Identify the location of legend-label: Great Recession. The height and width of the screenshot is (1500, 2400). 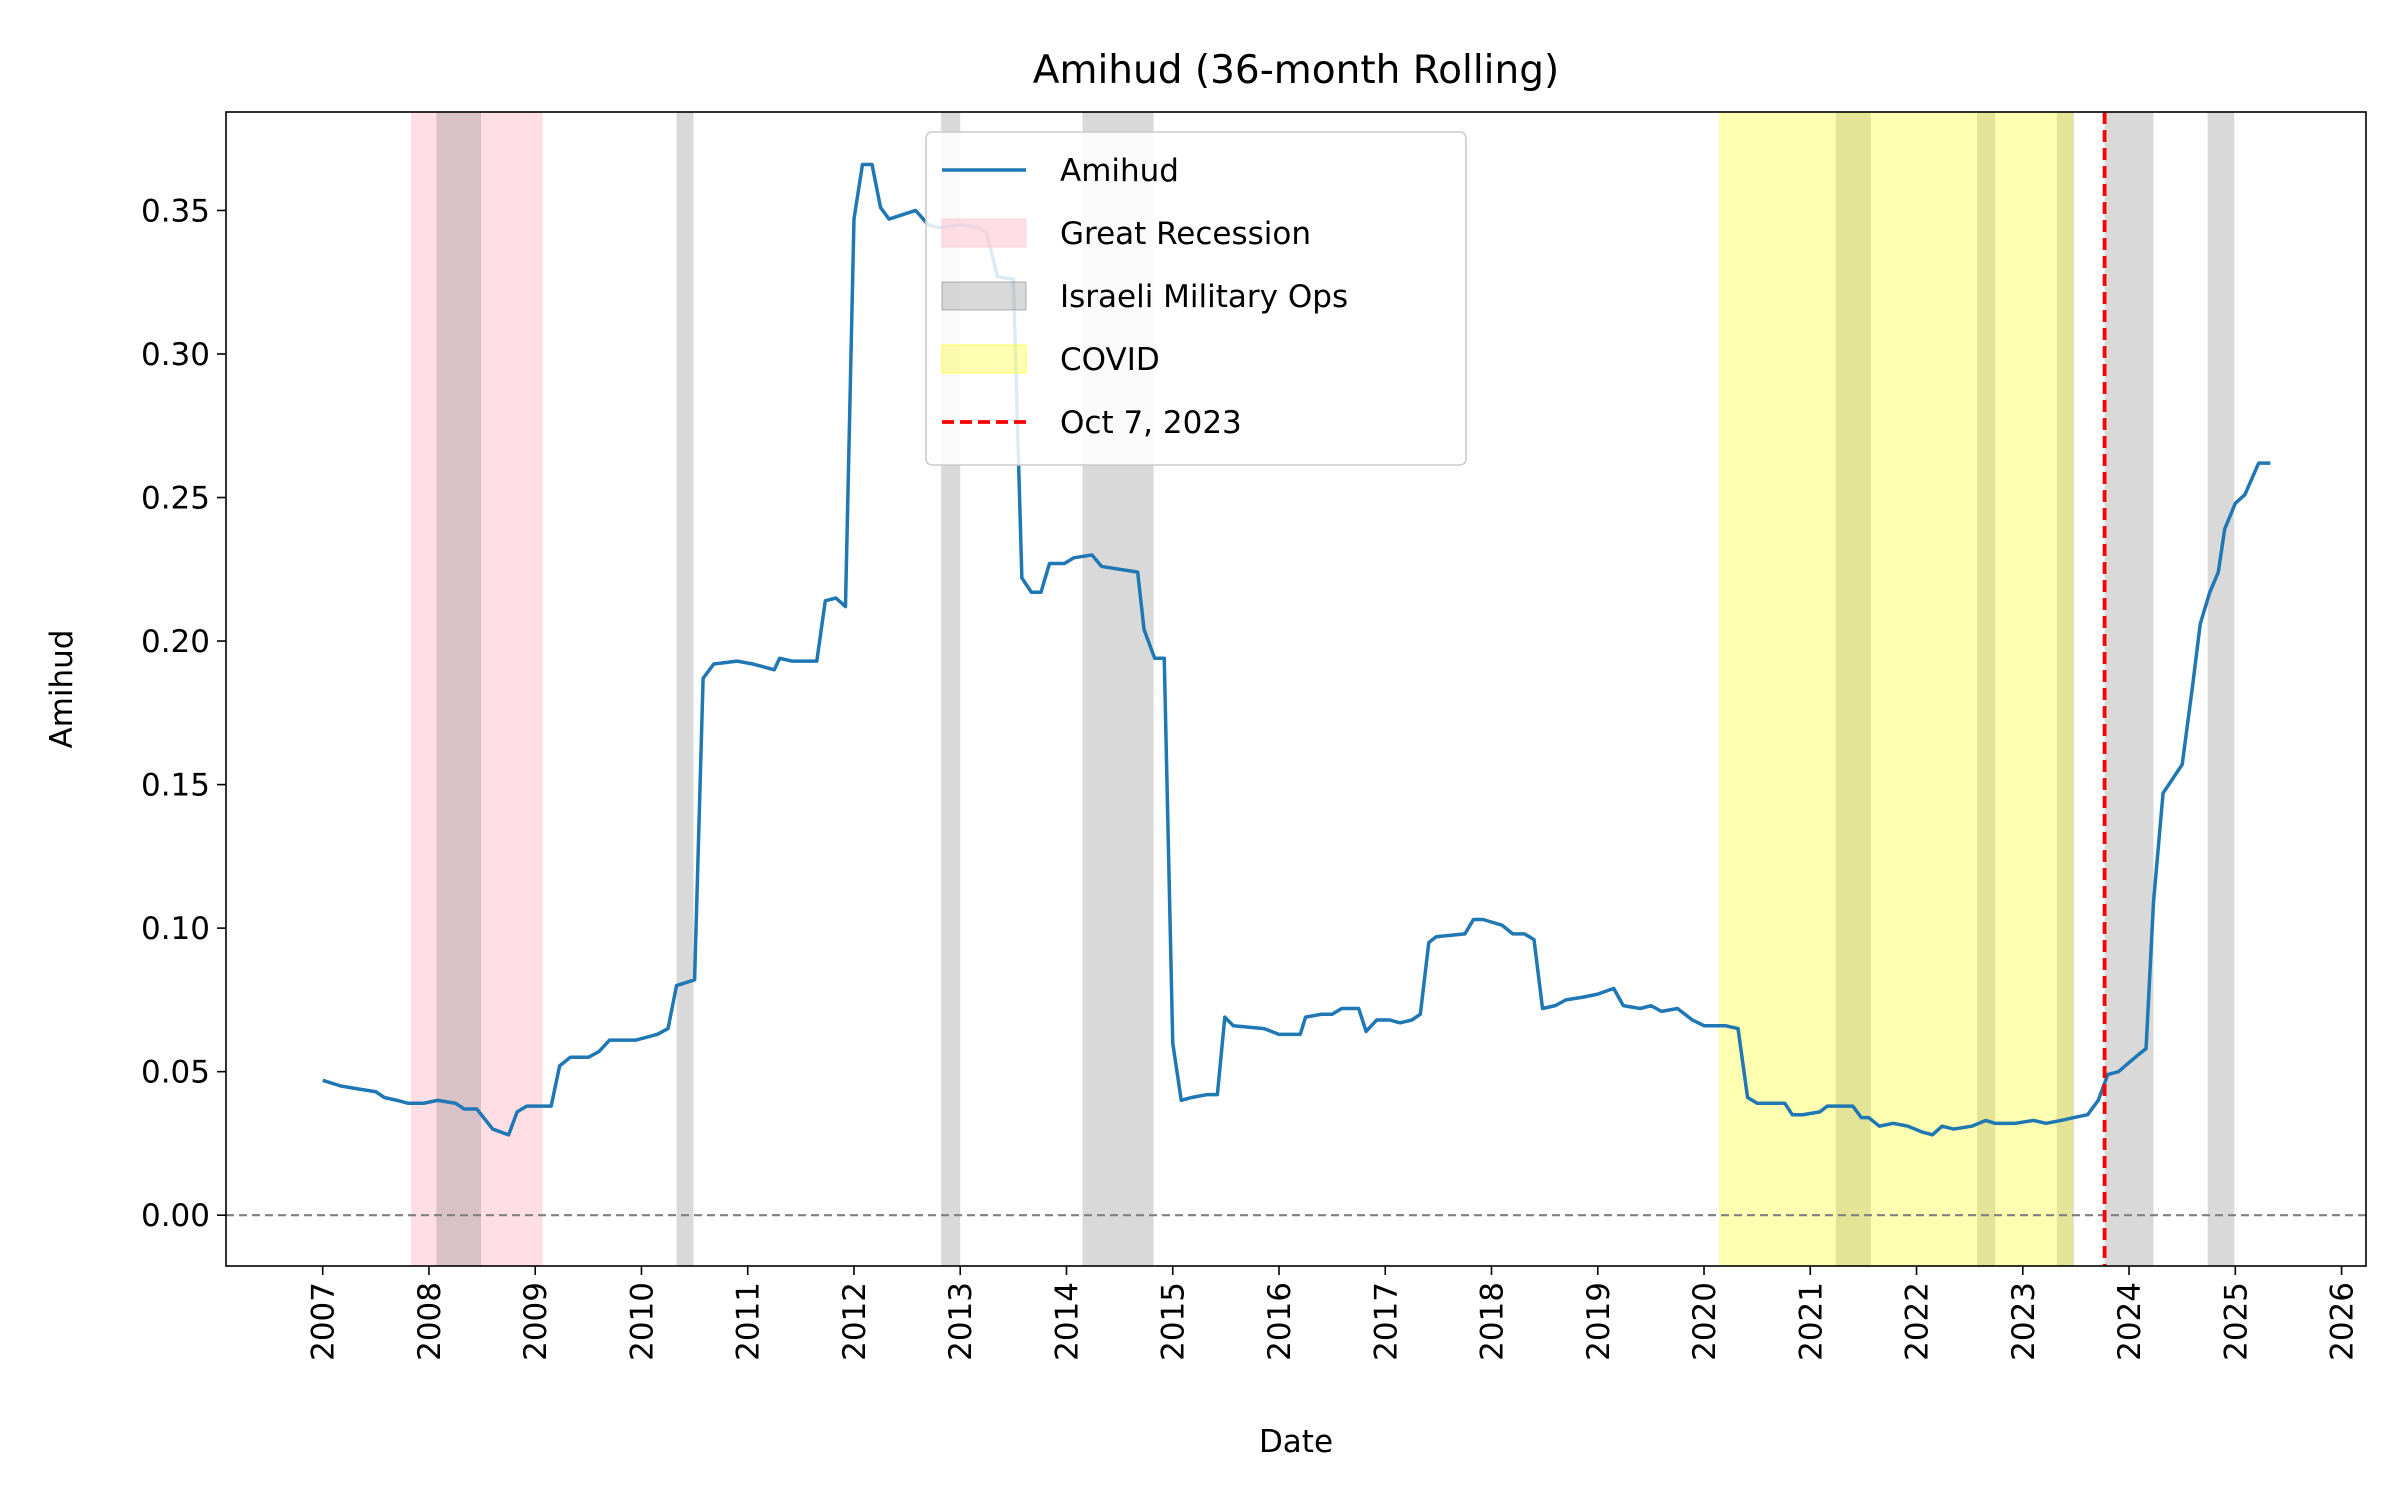
(1185, 234).